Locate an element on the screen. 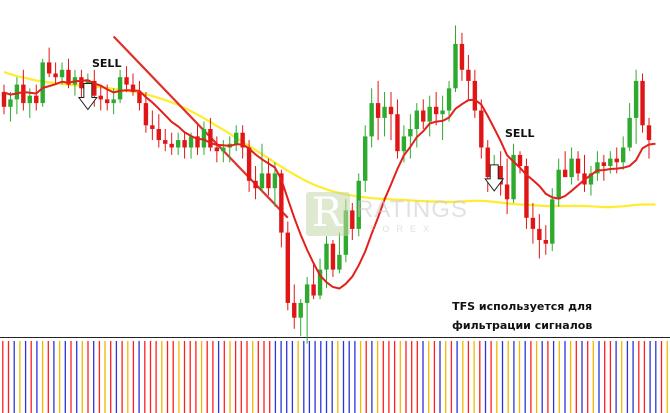 The width and height of the screenshot is (670, 413). downtrend-line-layer is located at coordinates (200, 127).